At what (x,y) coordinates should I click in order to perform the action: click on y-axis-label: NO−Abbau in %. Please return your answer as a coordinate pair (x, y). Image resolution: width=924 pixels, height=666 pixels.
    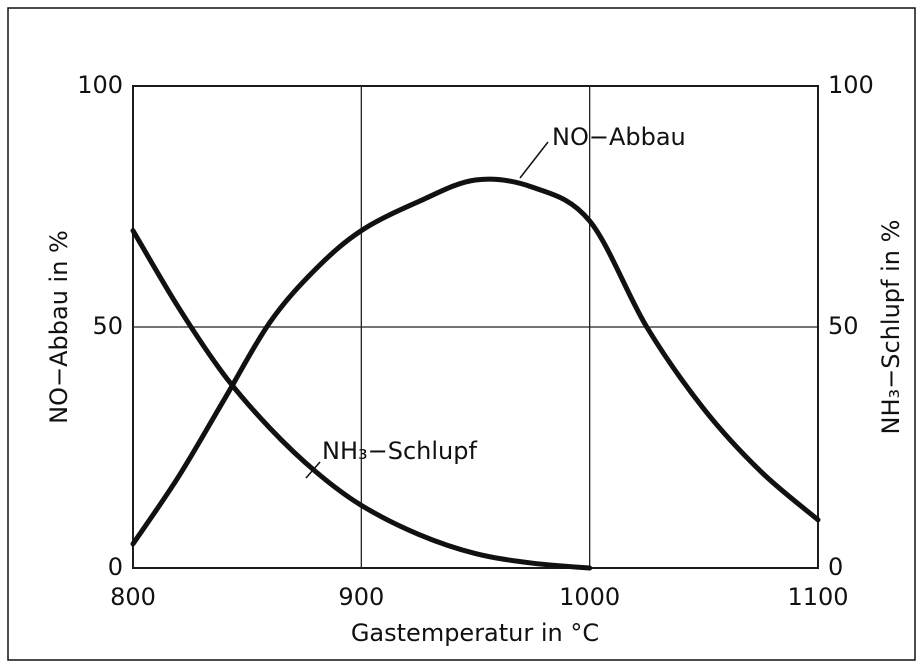
    Looking at the image, I should click on (59, 327).